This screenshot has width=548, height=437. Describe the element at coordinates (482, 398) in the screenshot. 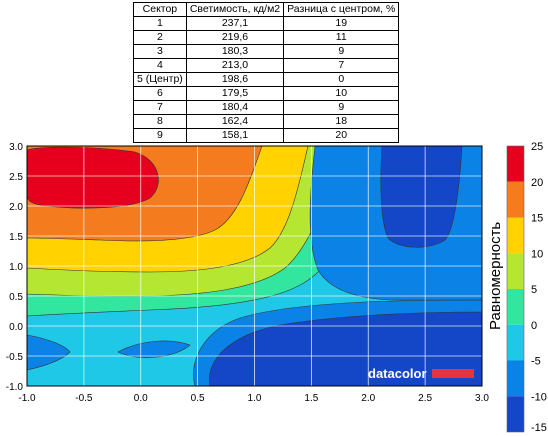

I see `x-tick-label: 3.0` at that location.